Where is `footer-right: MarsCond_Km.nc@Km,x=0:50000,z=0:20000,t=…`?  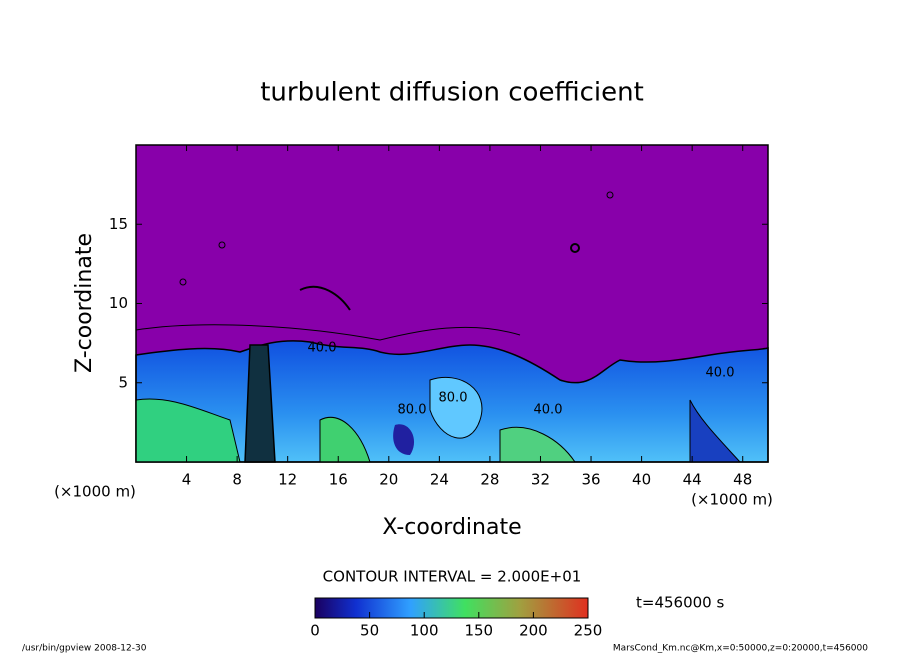
footer-right: MarsCond_Km.nc@Km,x=0:50000,z=0:20000,t=… is located at coordinates (740, 649).